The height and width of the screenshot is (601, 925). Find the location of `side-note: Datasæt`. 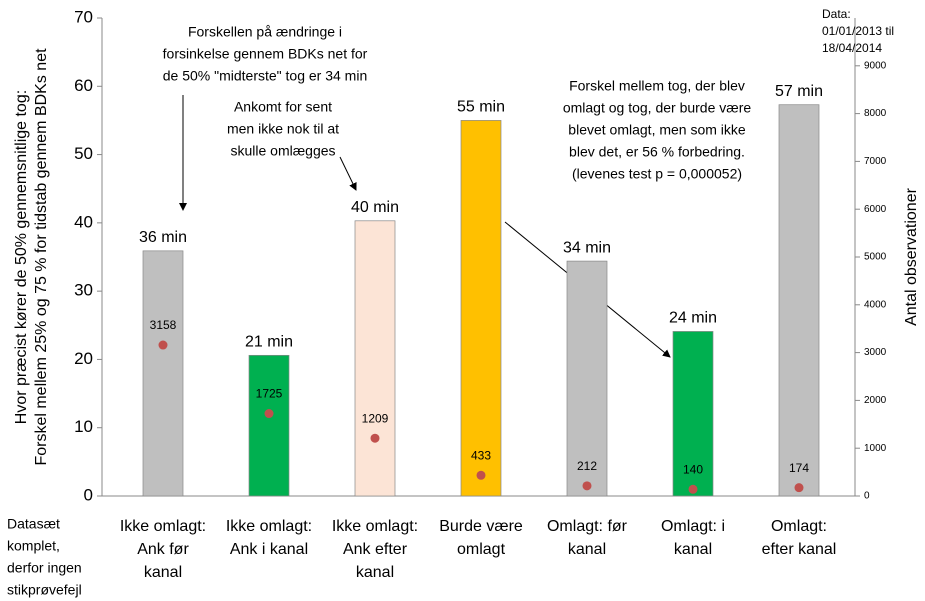

side-note: Datasæt is located at coordinates (33, 524).